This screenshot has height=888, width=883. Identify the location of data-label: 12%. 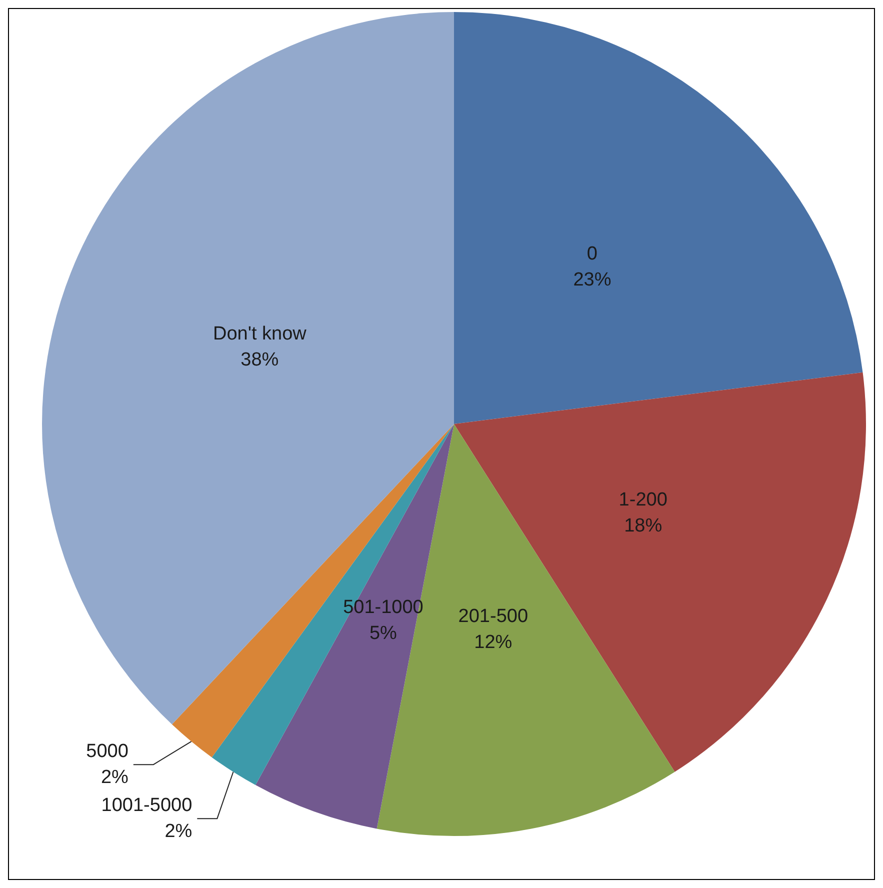
(493, 642).